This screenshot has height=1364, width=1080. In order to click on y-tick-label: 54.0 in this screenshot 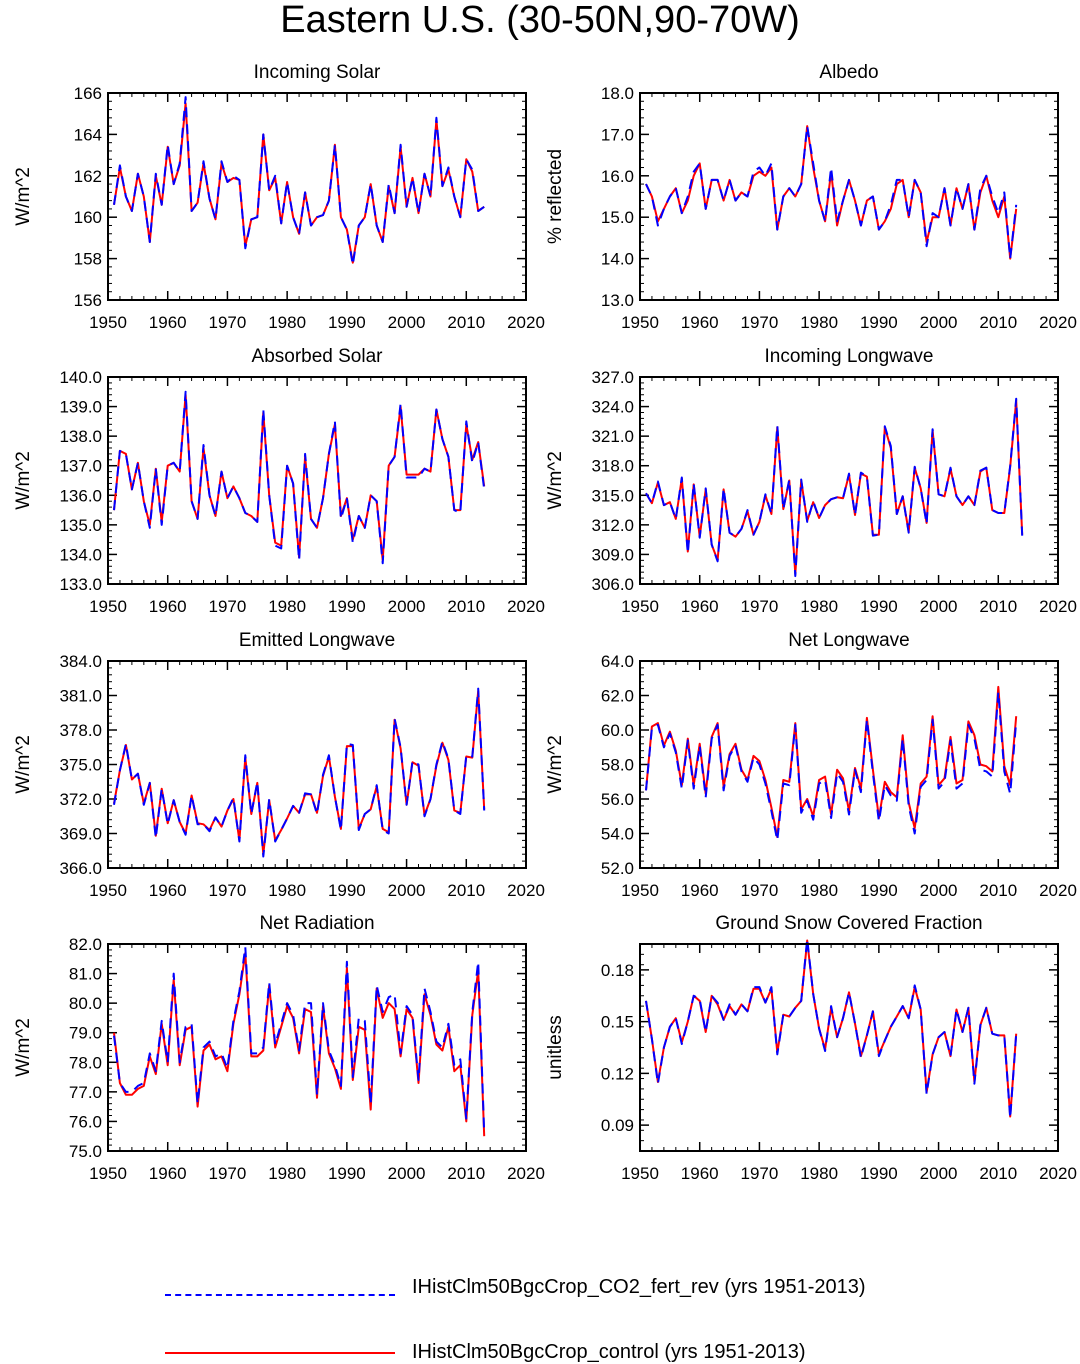, I will do `click(617, 834)`.